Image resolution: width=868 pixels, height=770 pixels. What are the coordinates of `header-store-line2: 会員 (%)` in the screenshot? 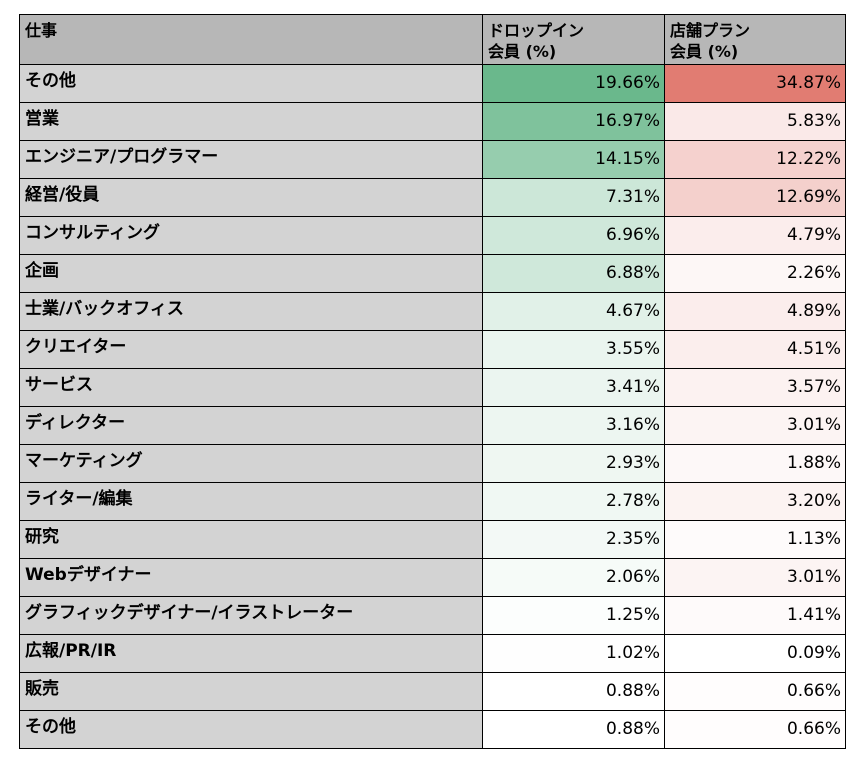 It's located at (704, 51).